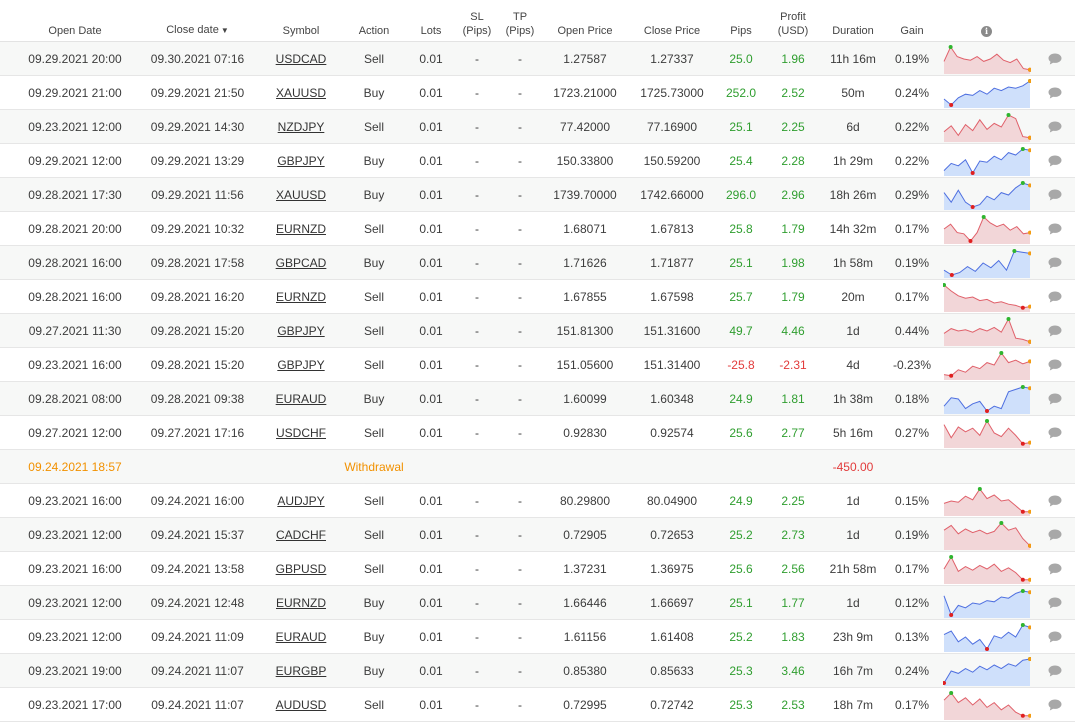 The image size is (1075, 722). Describe the element at coordinates (477, 21) in the screenshot. I see `header-sl: SL (Pips)` at that location.